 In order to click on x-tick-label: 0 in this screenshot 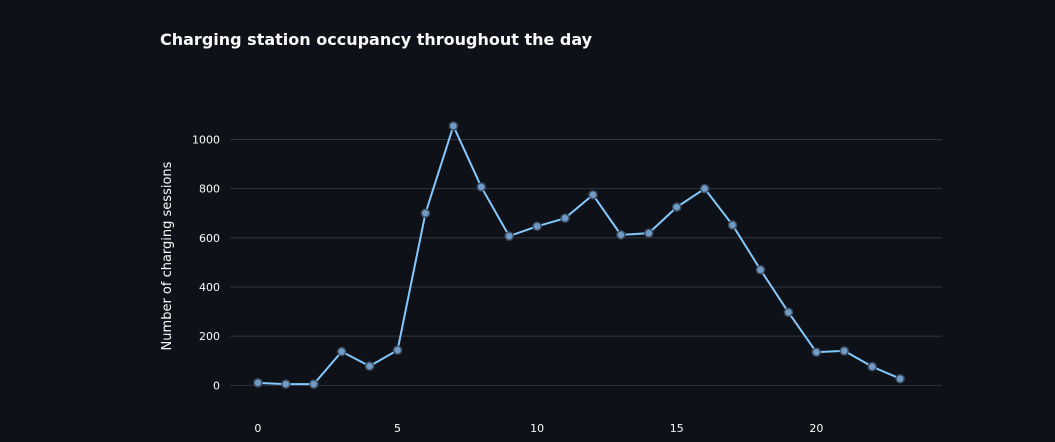, I will do `click(257, 428)`.